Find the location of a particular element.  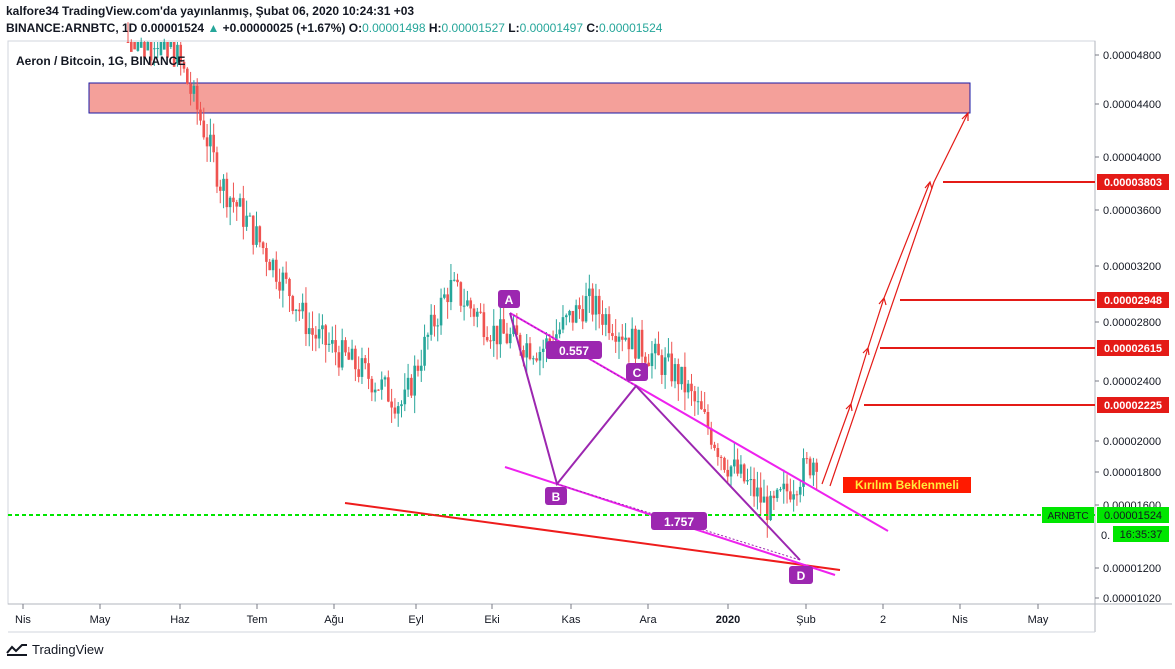

point-a-marker: A is located at coordinates (509, 299).